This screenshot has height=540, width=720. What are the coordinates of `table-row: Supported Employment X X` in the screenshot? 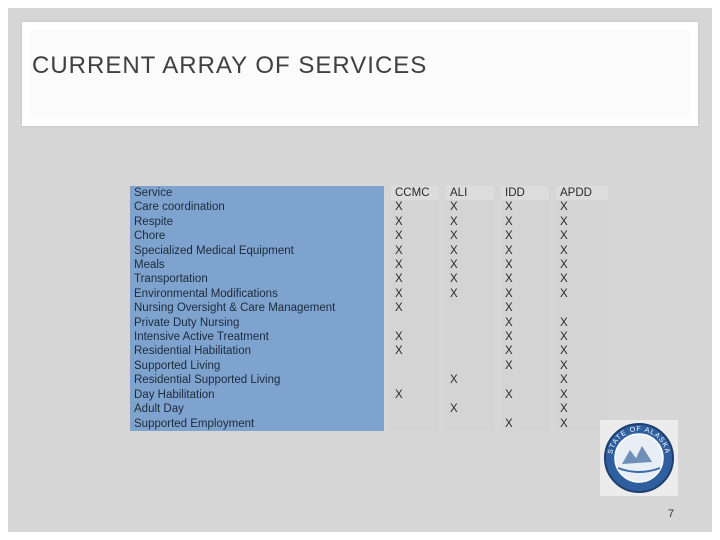 It's located at (369, 423).